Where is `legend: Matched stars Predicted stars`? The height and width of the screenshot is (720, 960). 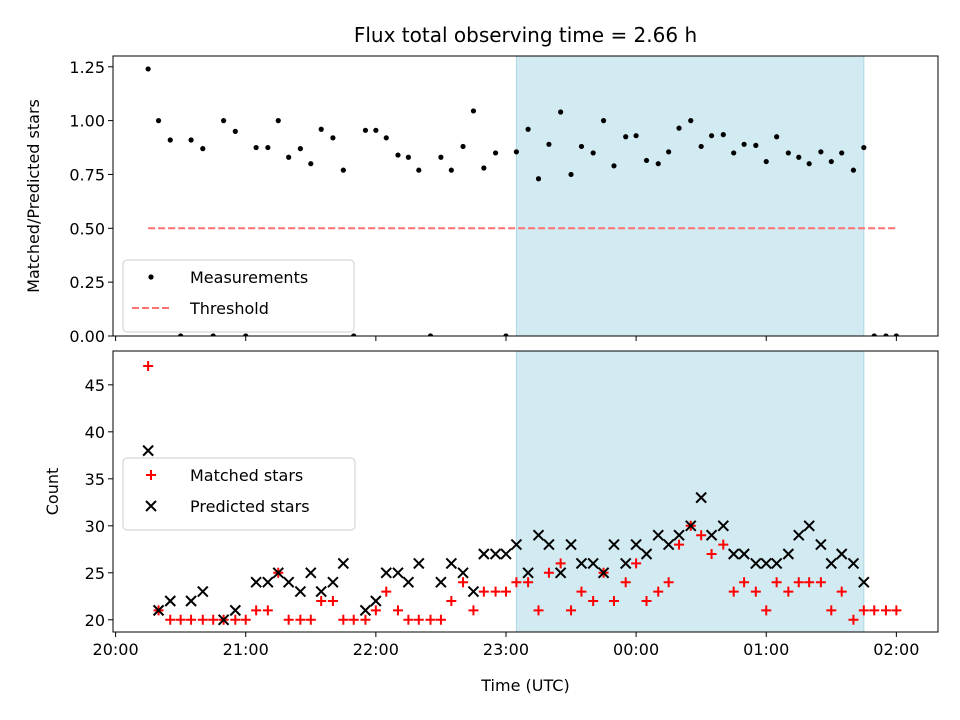
legend: Matched stars Predicted stars is located at coordinates (239, 494).